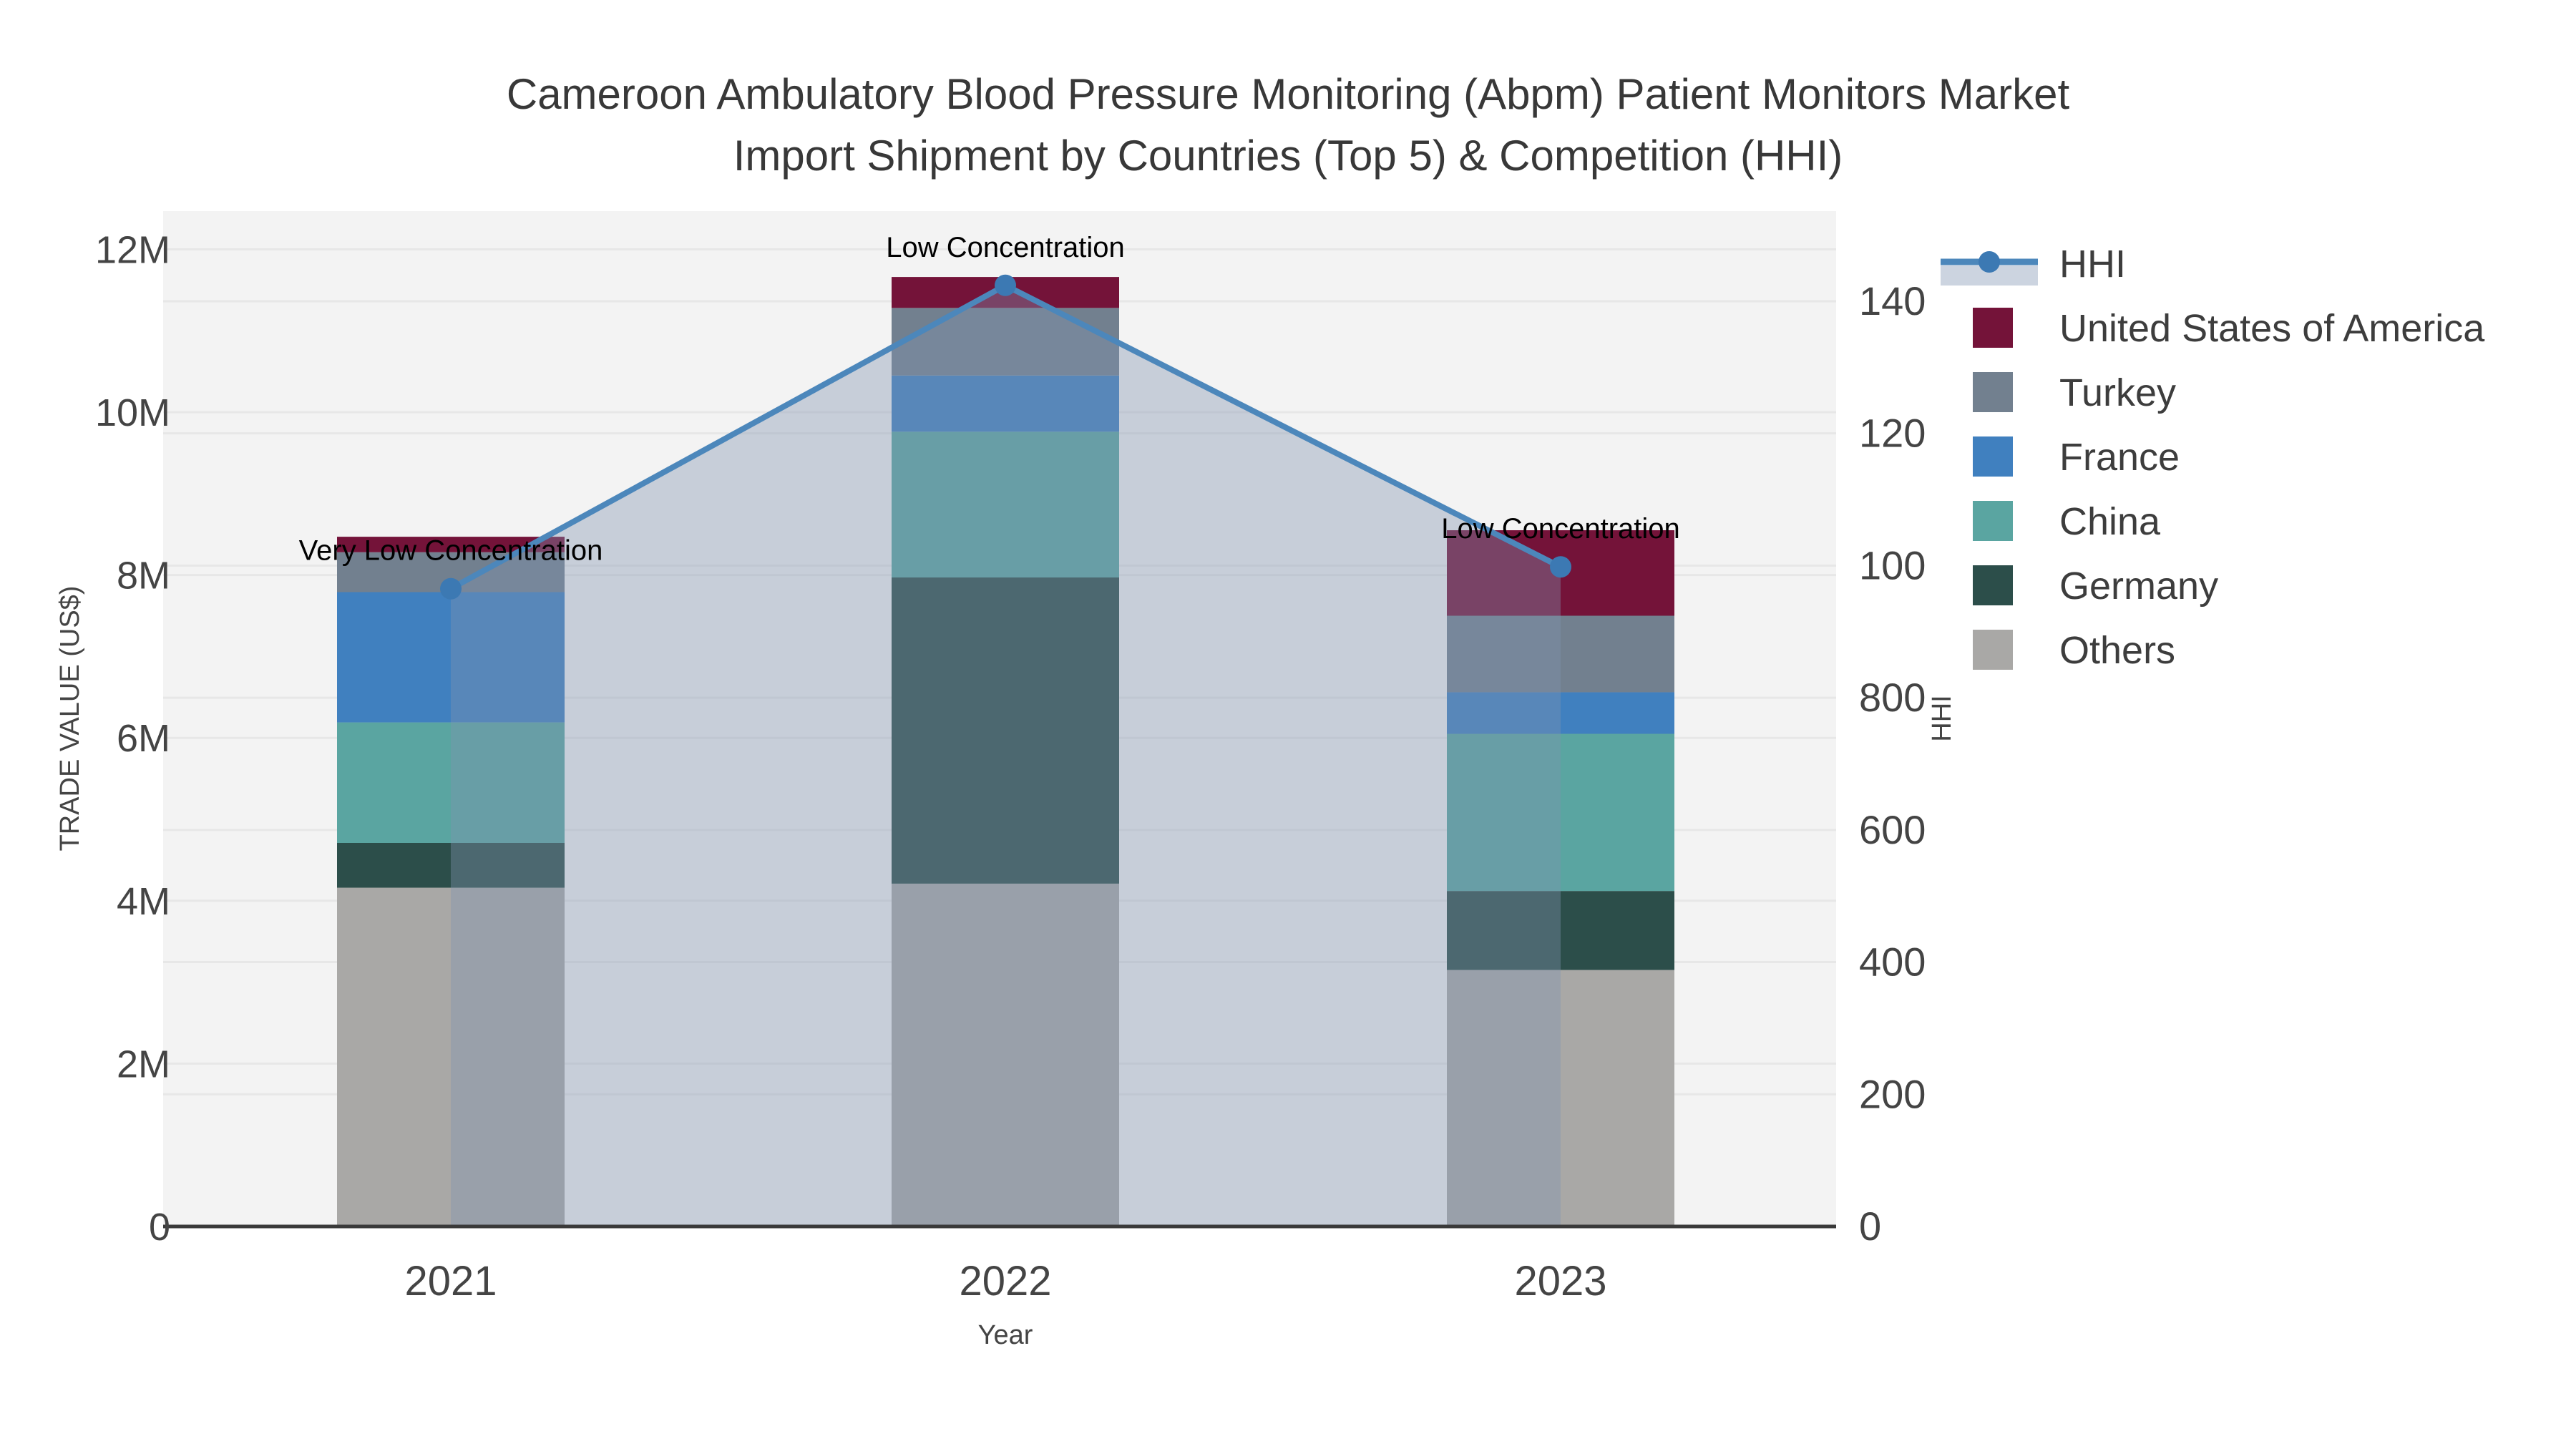 This screenshot has height=1449, width=2576. I want to click on y-right-tick: 100, so click(1892, 564).